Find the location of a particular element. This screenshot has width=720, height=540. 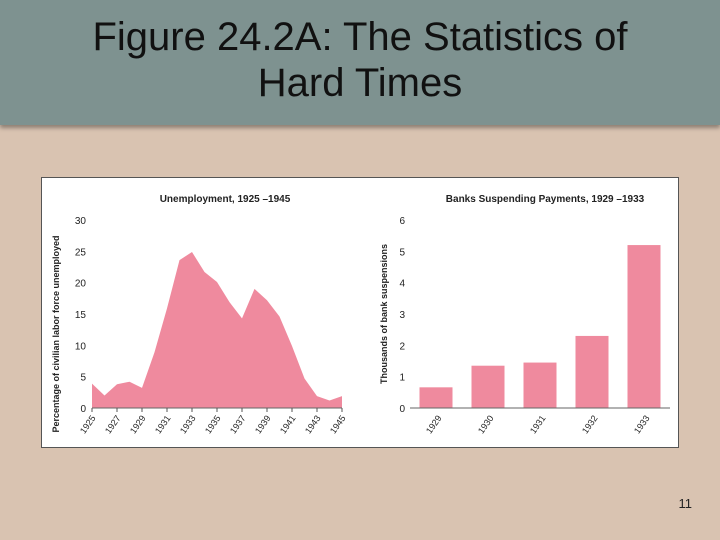

chart-title: Unemployment, 1925 –1945 is located at coordinates (225, 199).